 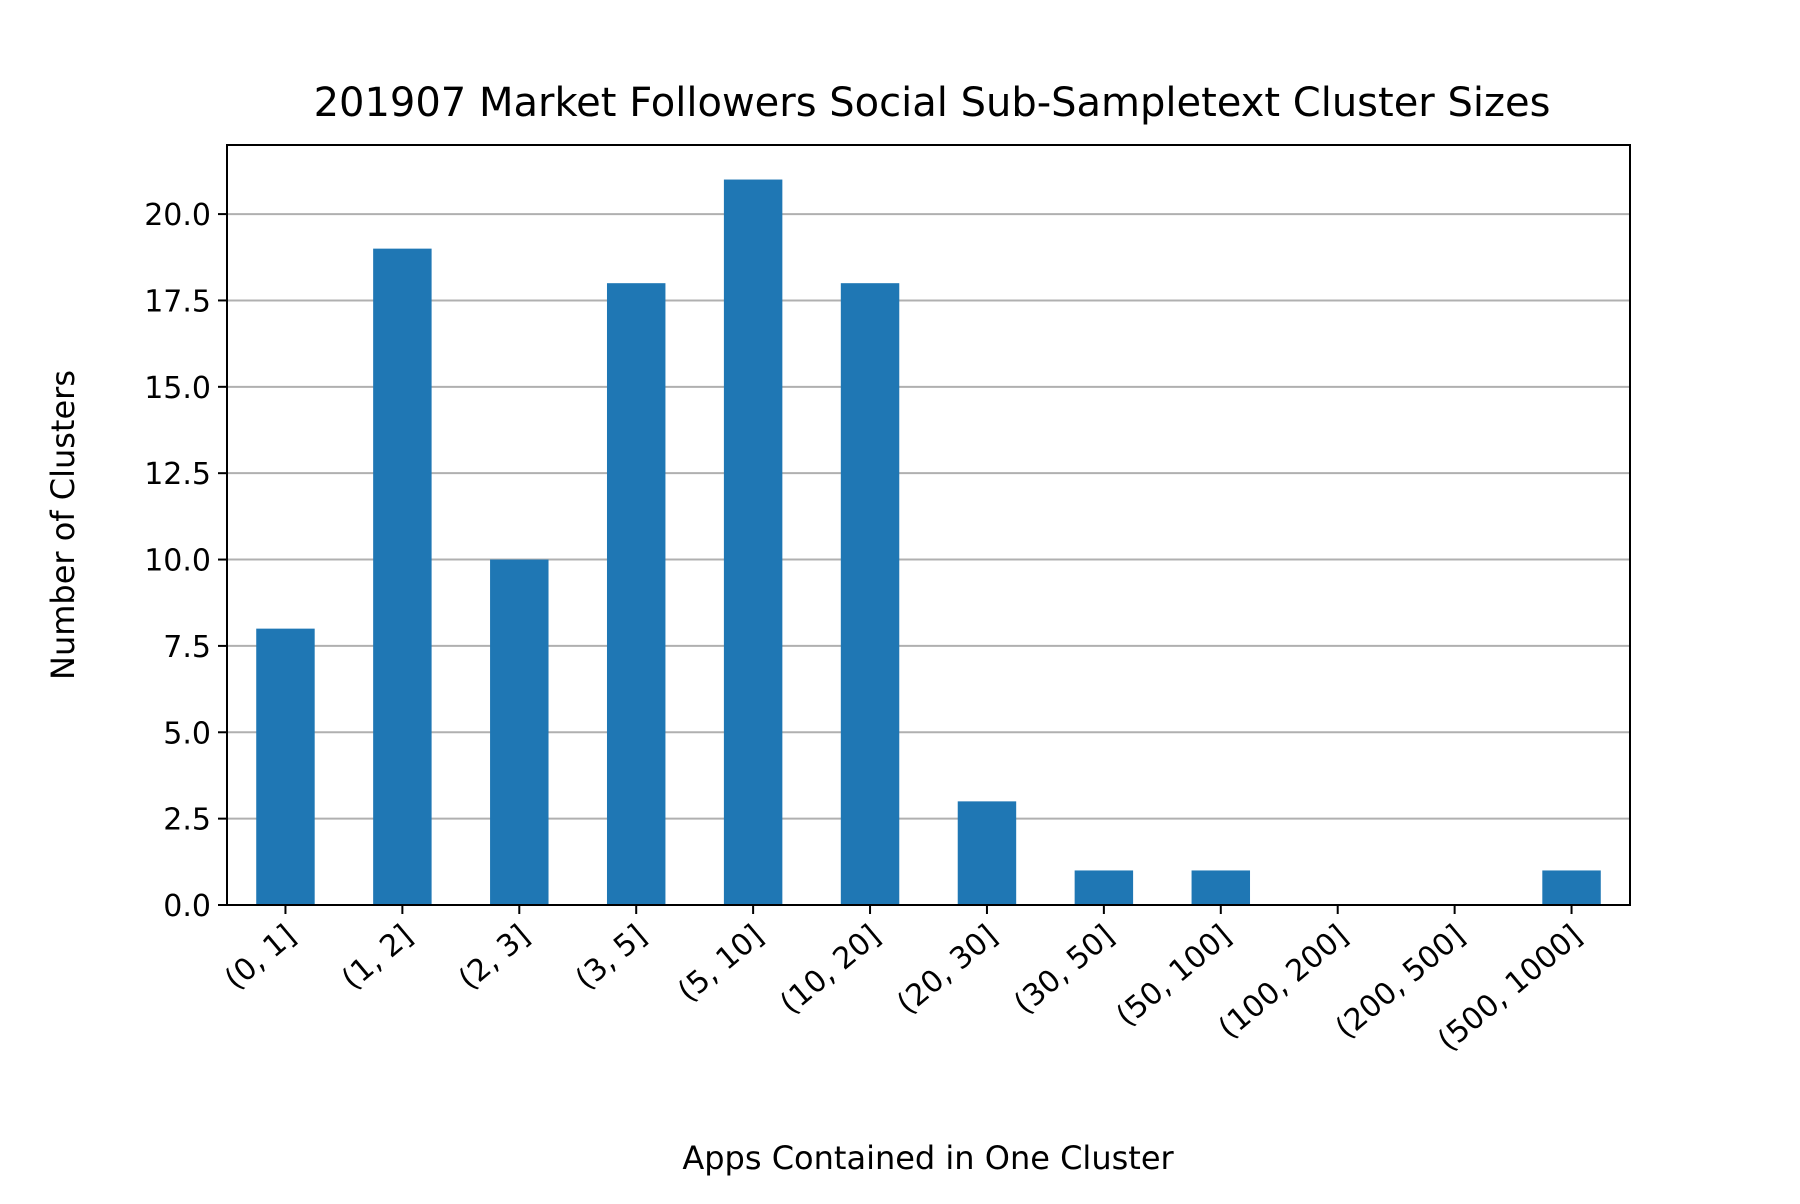 I want to click on y-tick-label: 10.0, so click(x=177, y=561).